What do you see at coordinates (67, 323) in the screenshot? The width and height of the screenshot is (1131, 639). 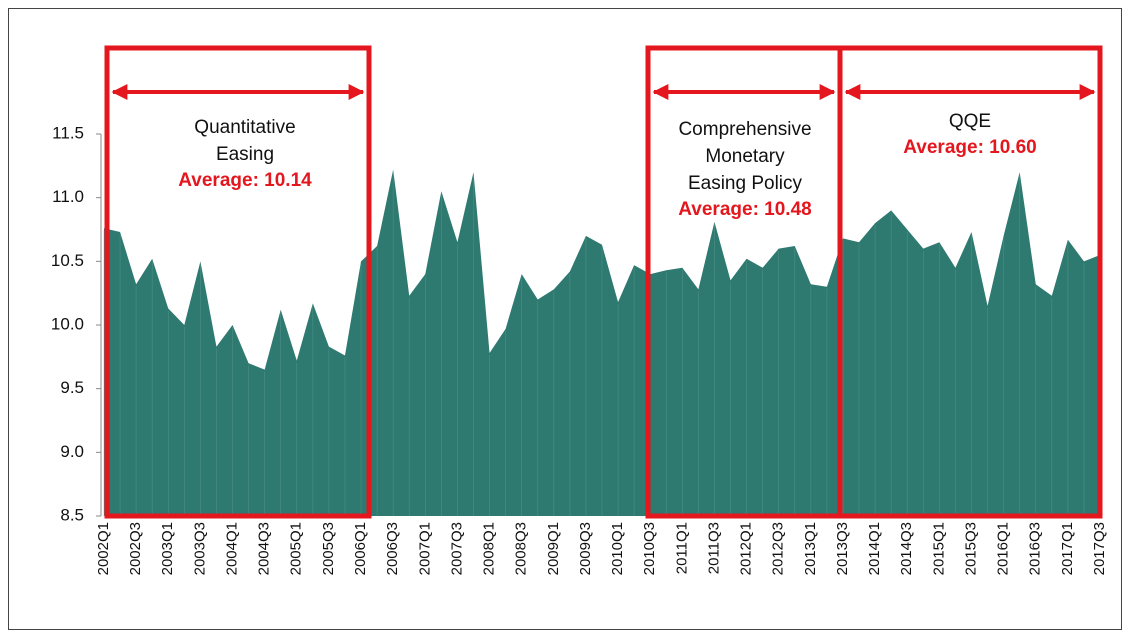 I see `y-tick-label: 10.0` at bounding box center [67, 323].